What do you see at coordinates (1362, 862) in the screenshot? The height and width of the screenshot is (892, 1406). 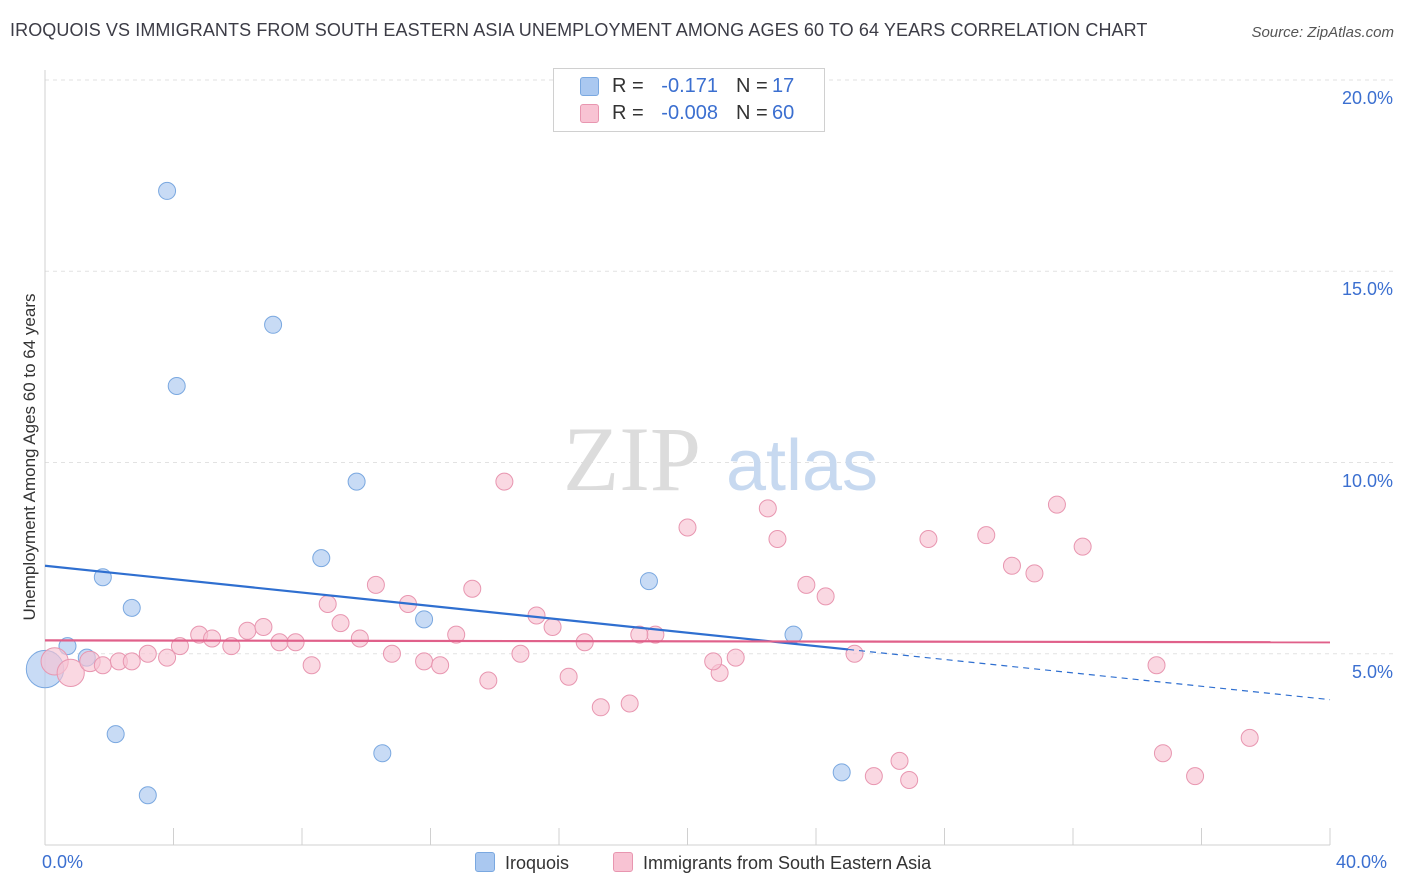 I see `x-tick-label-max: 40.0%` at bounding box center [1362, 862].